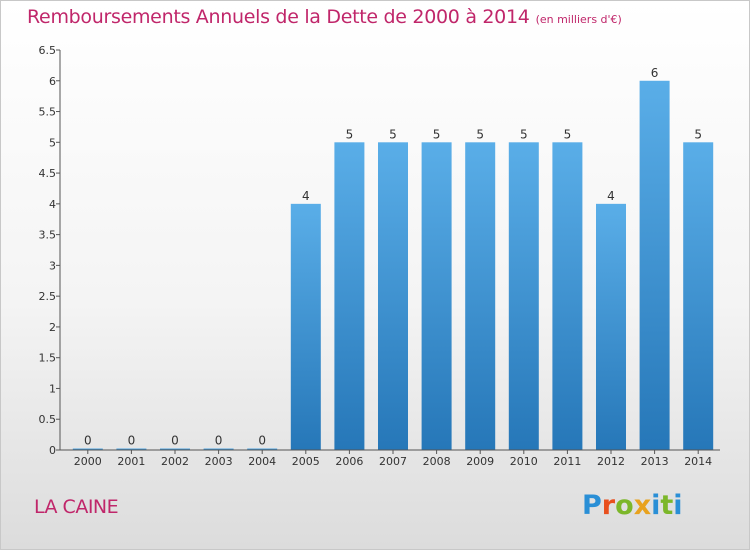 The height and width of the screenshot is (550, 750). What do you see at coordinates (437, 461) in the screenshot?
I see `x-tick-label-2008: 2008` at bounding box center [437, 461].